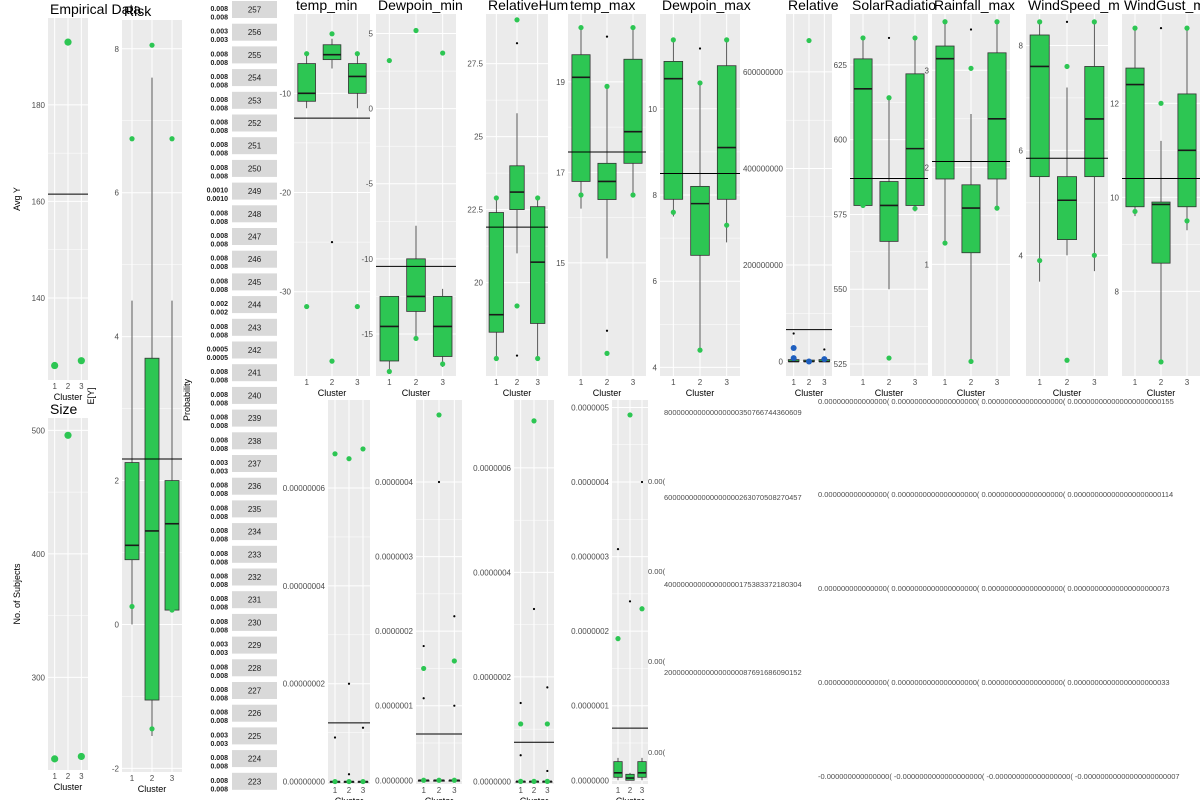  Describe the element at coordinates (1135, 382) in the screenshot. I see `windgust_max-x-tick-label: 1` at that location.